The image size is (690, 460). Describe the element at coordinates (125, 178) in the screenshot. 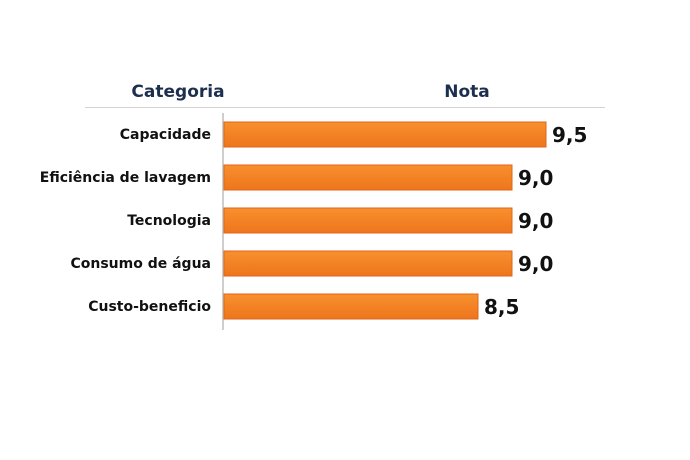

I see `category-label: Eficiência de lavagem` at that location.